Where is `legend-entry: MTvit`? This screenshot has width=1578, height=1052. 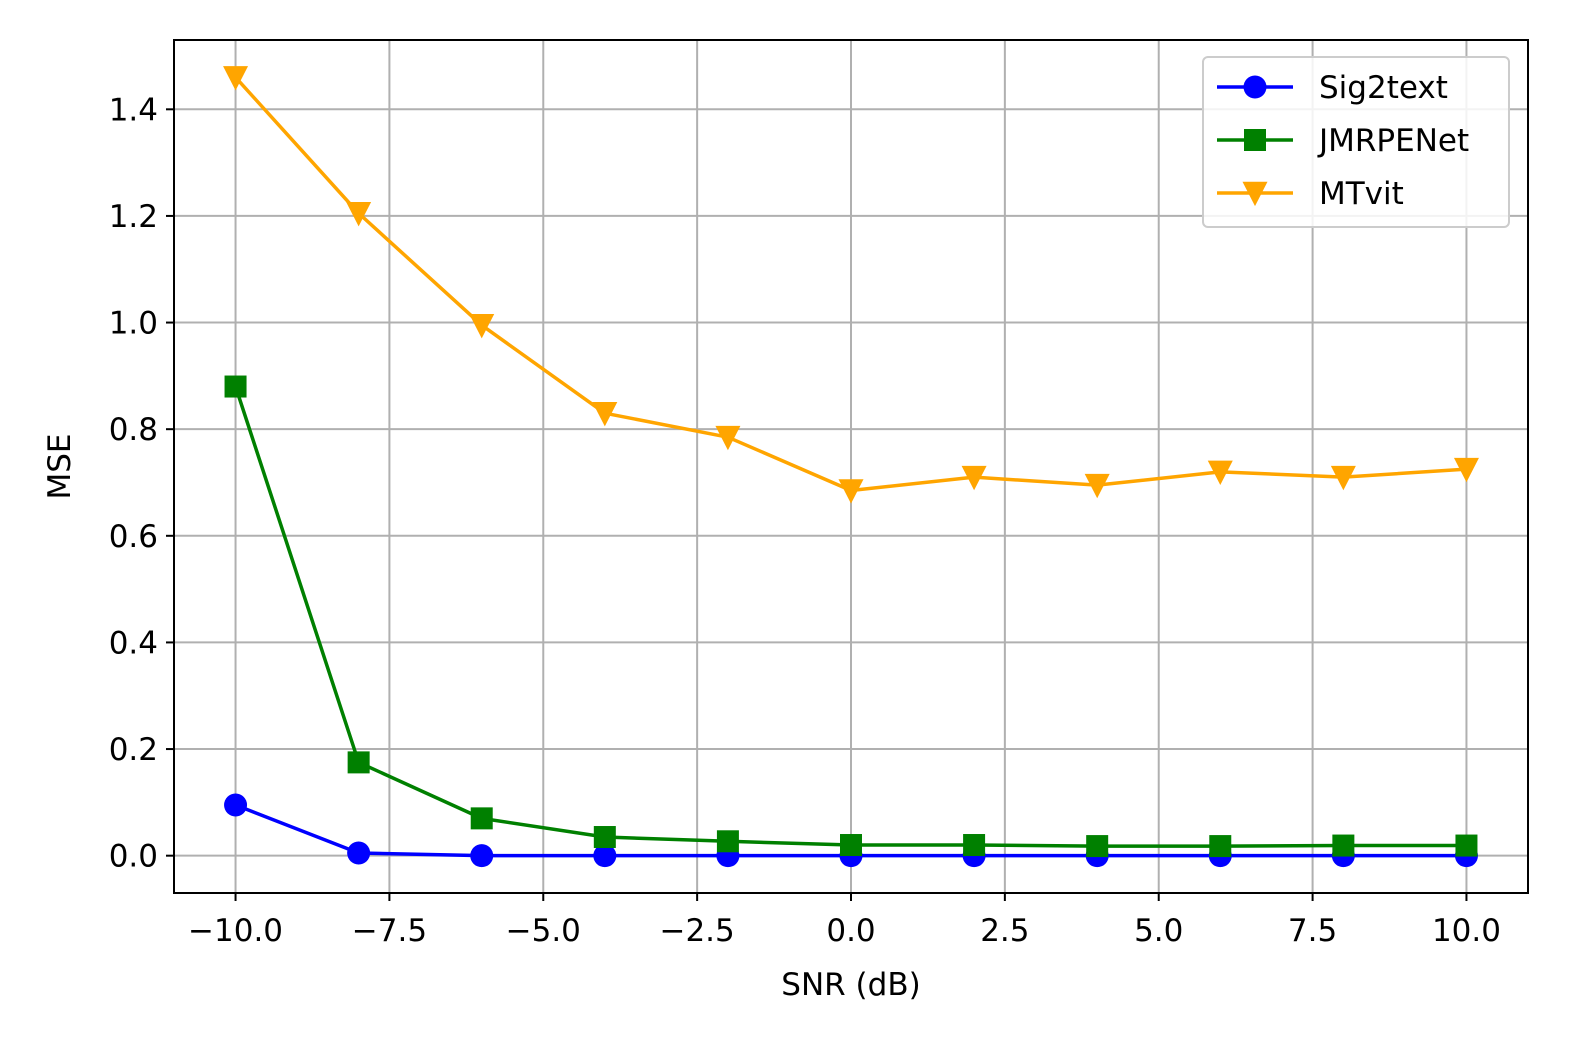
legend-entry: MTvit is located at coordinates (1310, 194).